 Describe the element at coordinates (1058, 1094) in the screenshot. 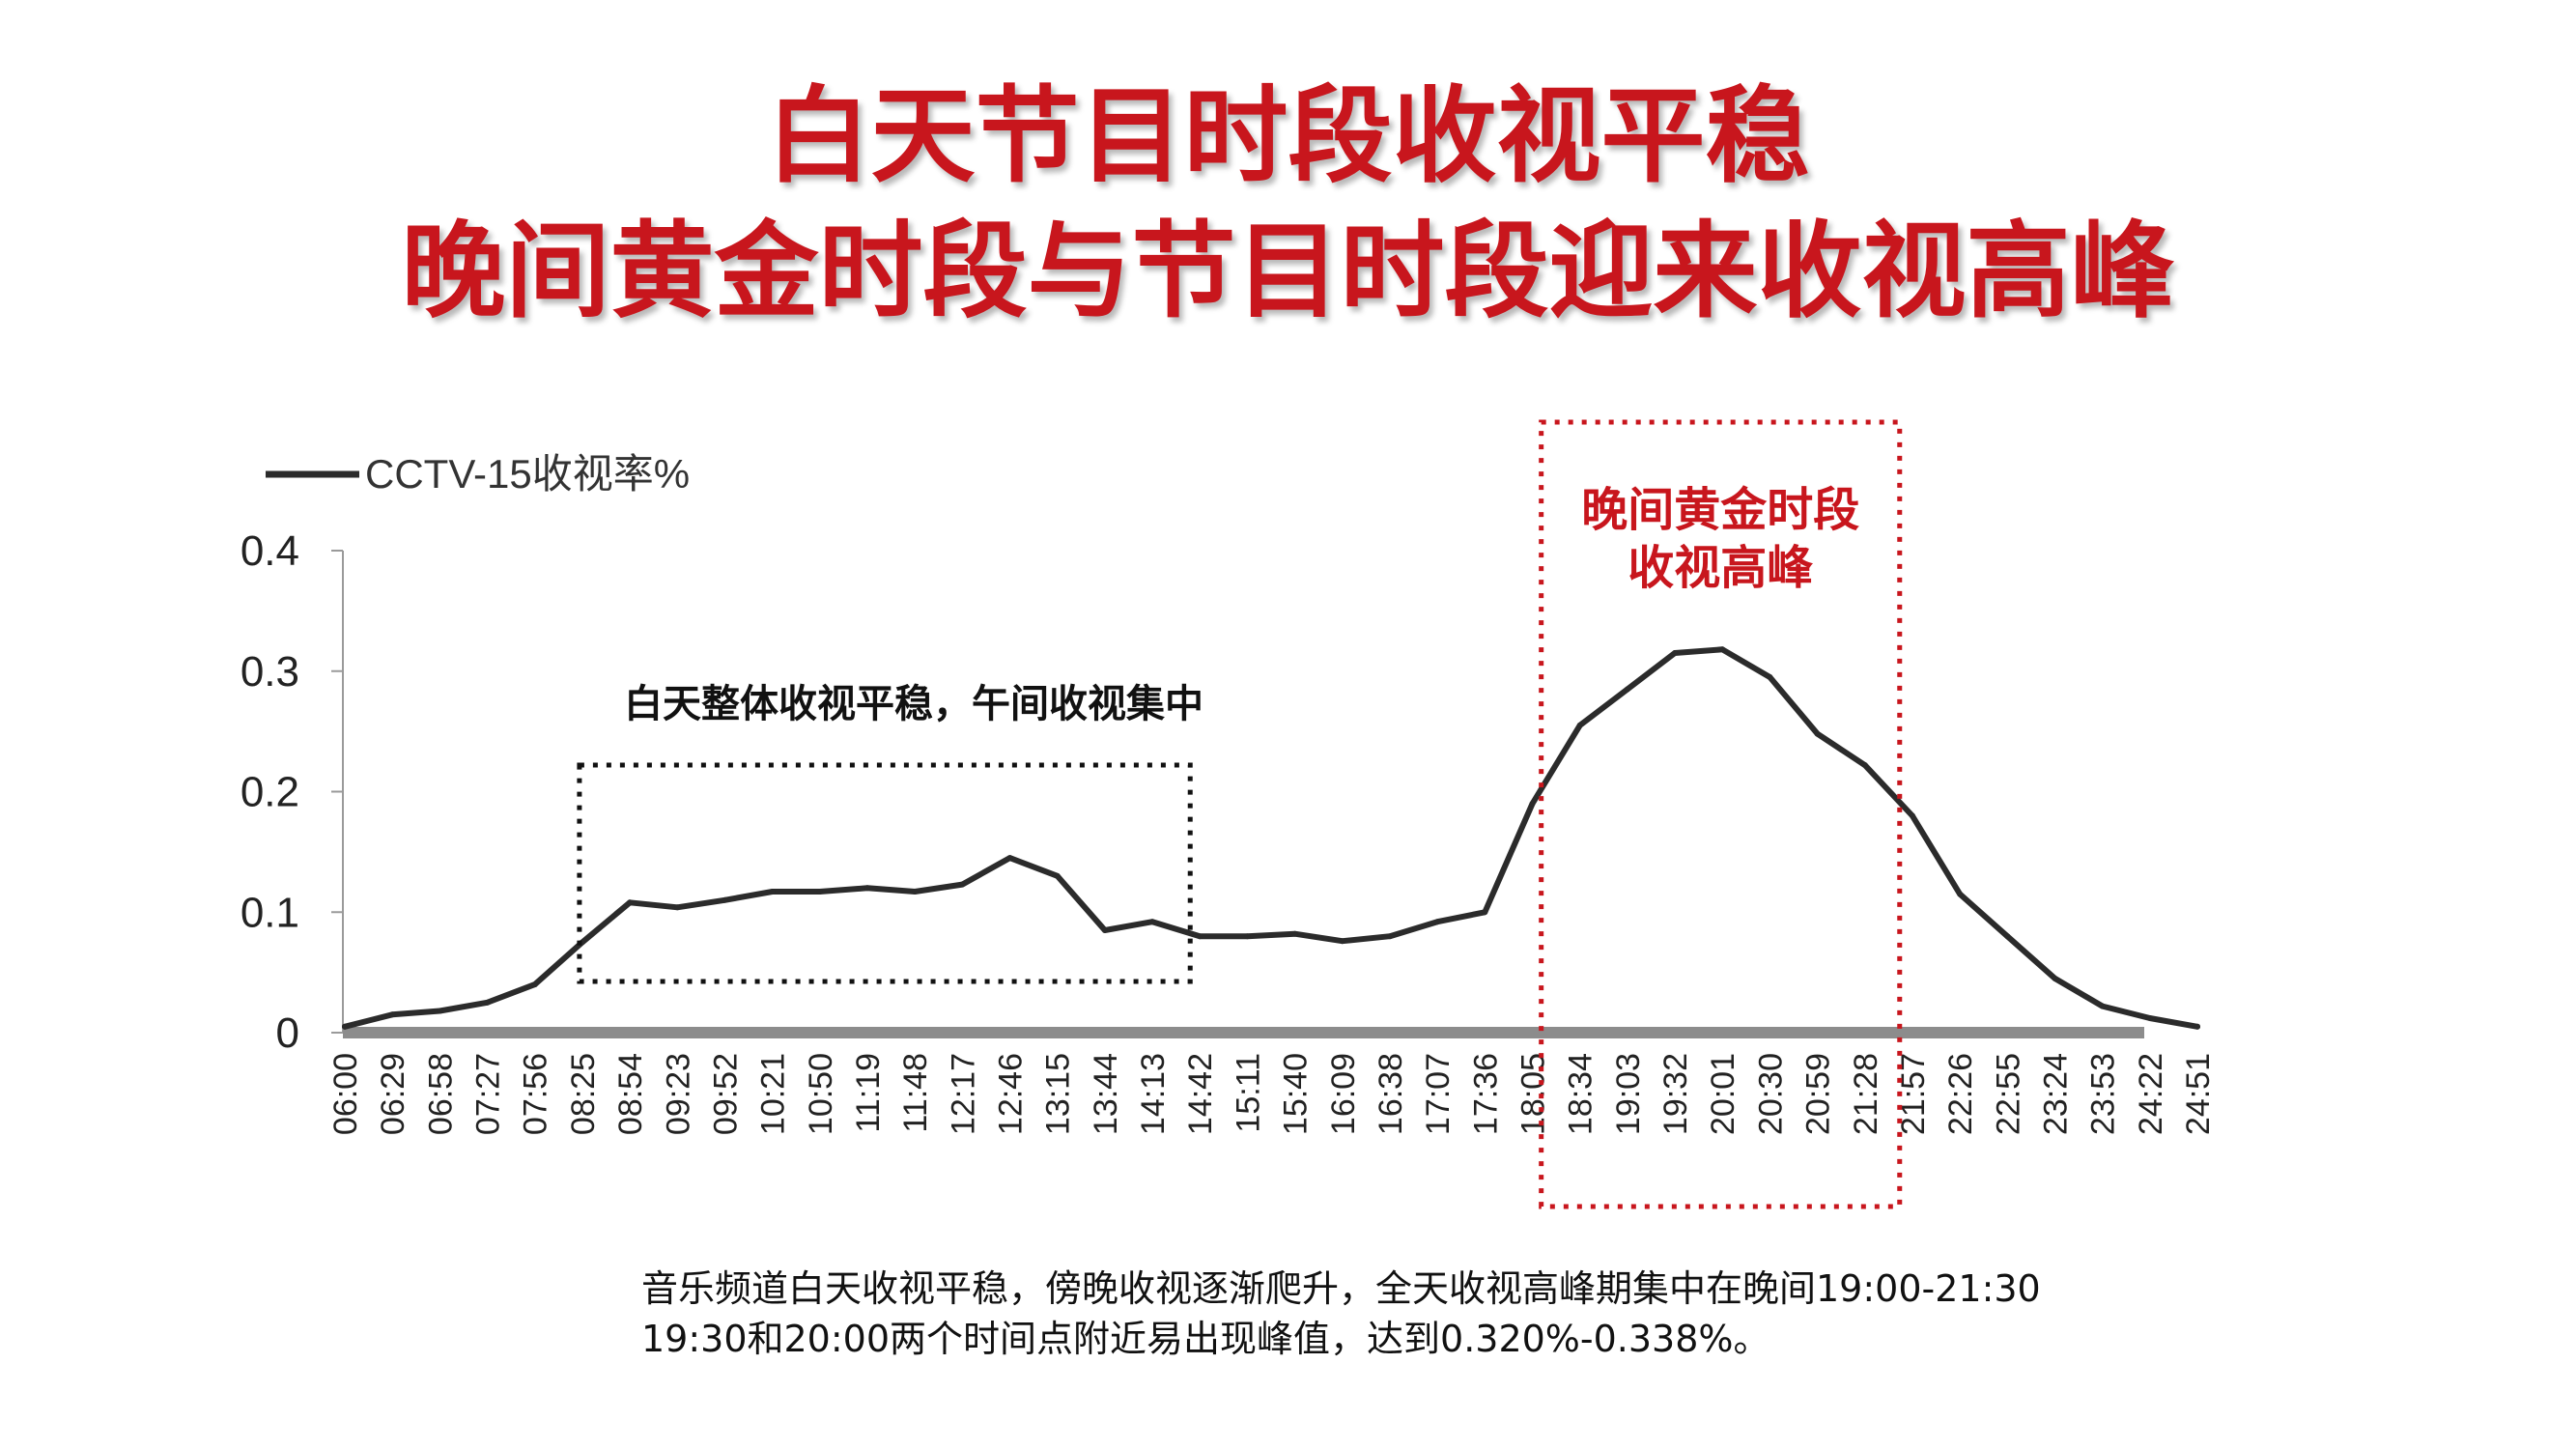

I see `x-tick-label: 13:15` at that location.